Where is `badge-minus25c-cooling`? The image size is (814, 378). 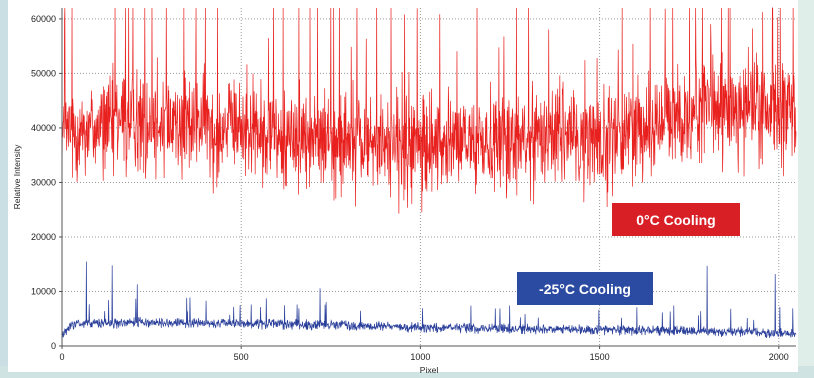 badge-minus25c-cooling is located at coordinates (585, 288).